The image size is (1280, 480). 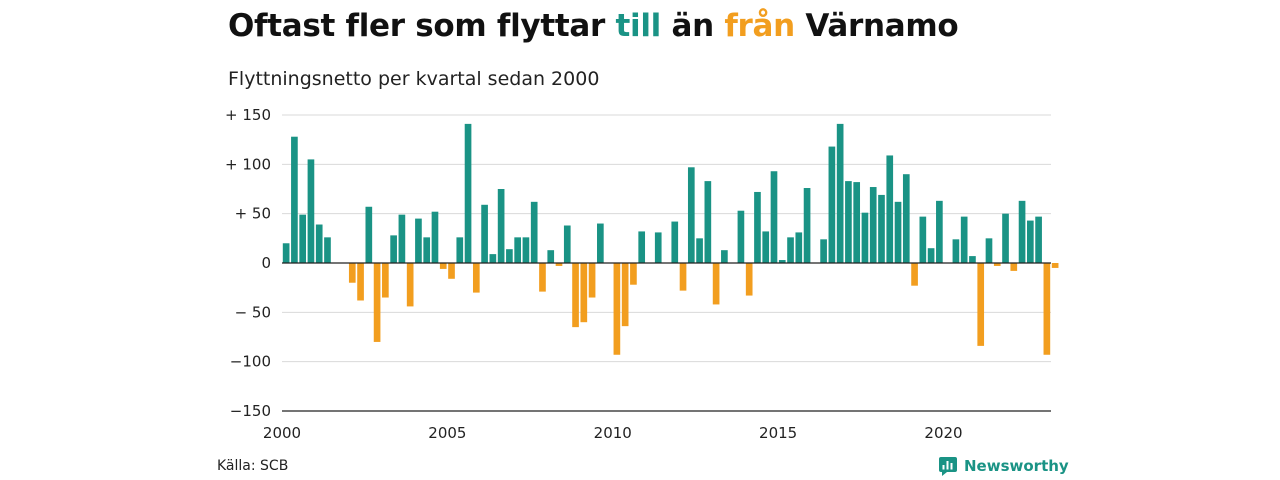 What do you see at coordinates (253, 214) in the screenshot?
I see `y-tick-label: + 50` at bounding box center [253, 214].